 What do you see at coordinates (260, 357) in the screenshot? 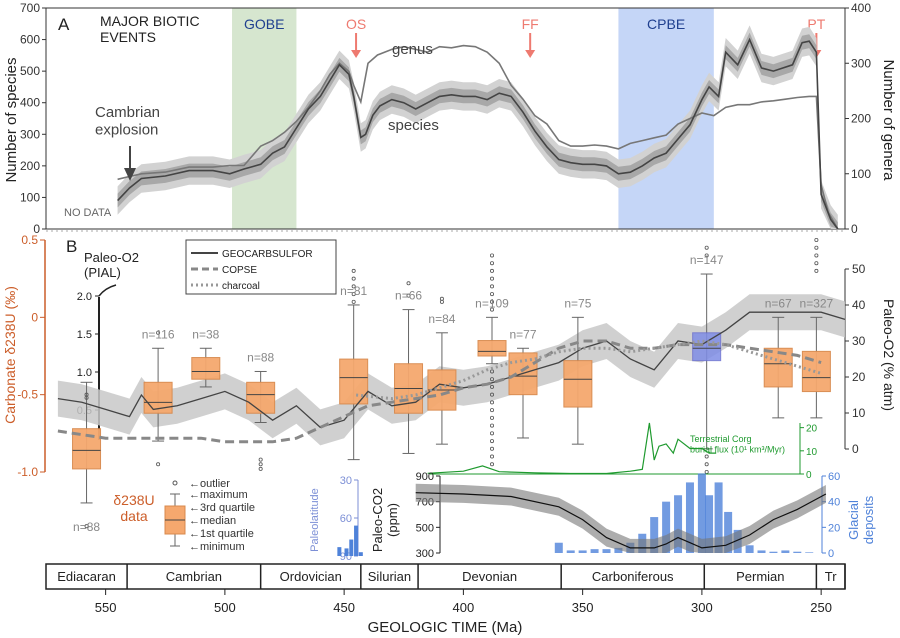
I see `box-n-label: n=88` at bounding box center [260, 357].